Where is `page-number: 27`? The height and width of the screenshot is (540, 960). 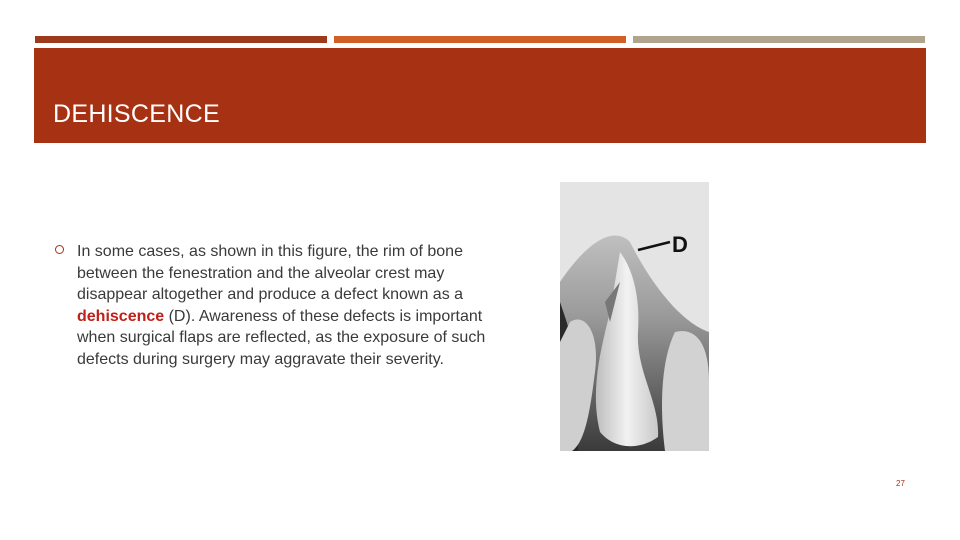
page-number: 27 is located at coordinates (900, 483).